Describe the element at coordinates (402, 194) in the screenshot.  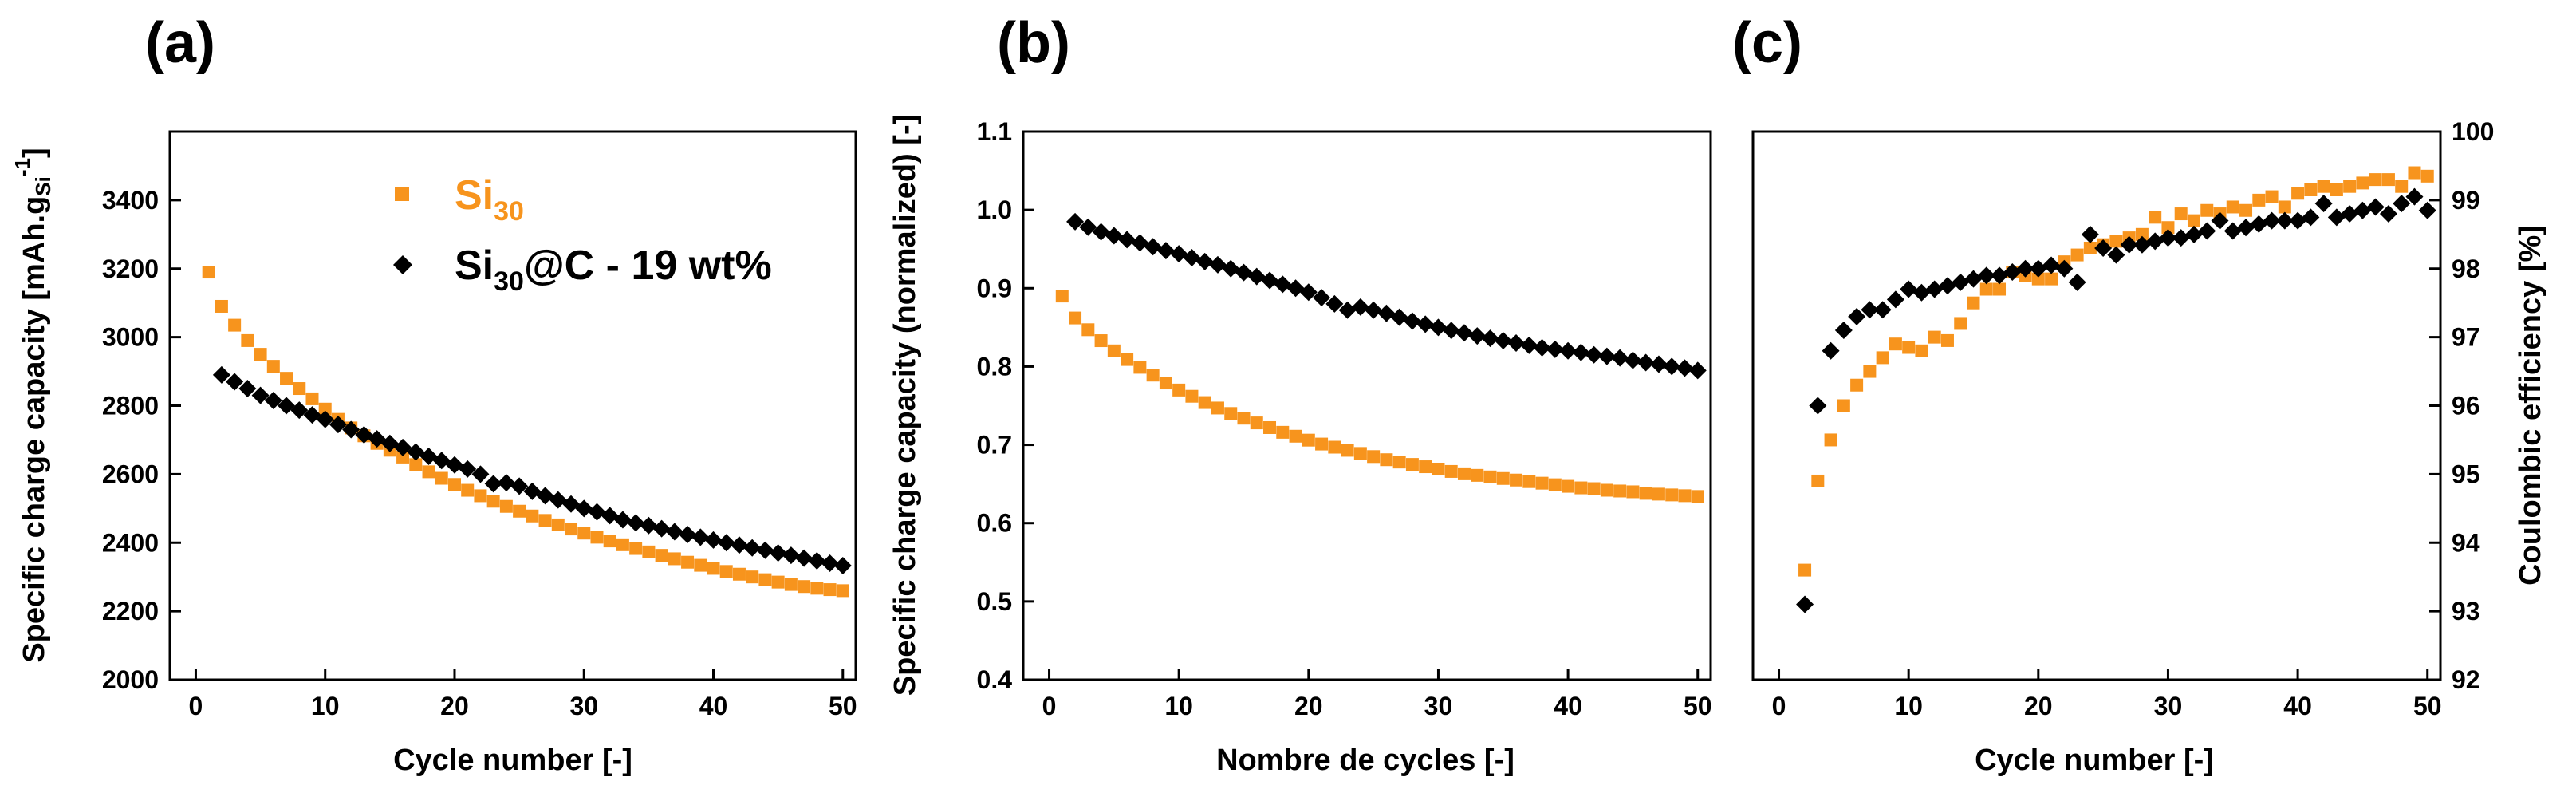
I see `legend-marker-si30` at that location.